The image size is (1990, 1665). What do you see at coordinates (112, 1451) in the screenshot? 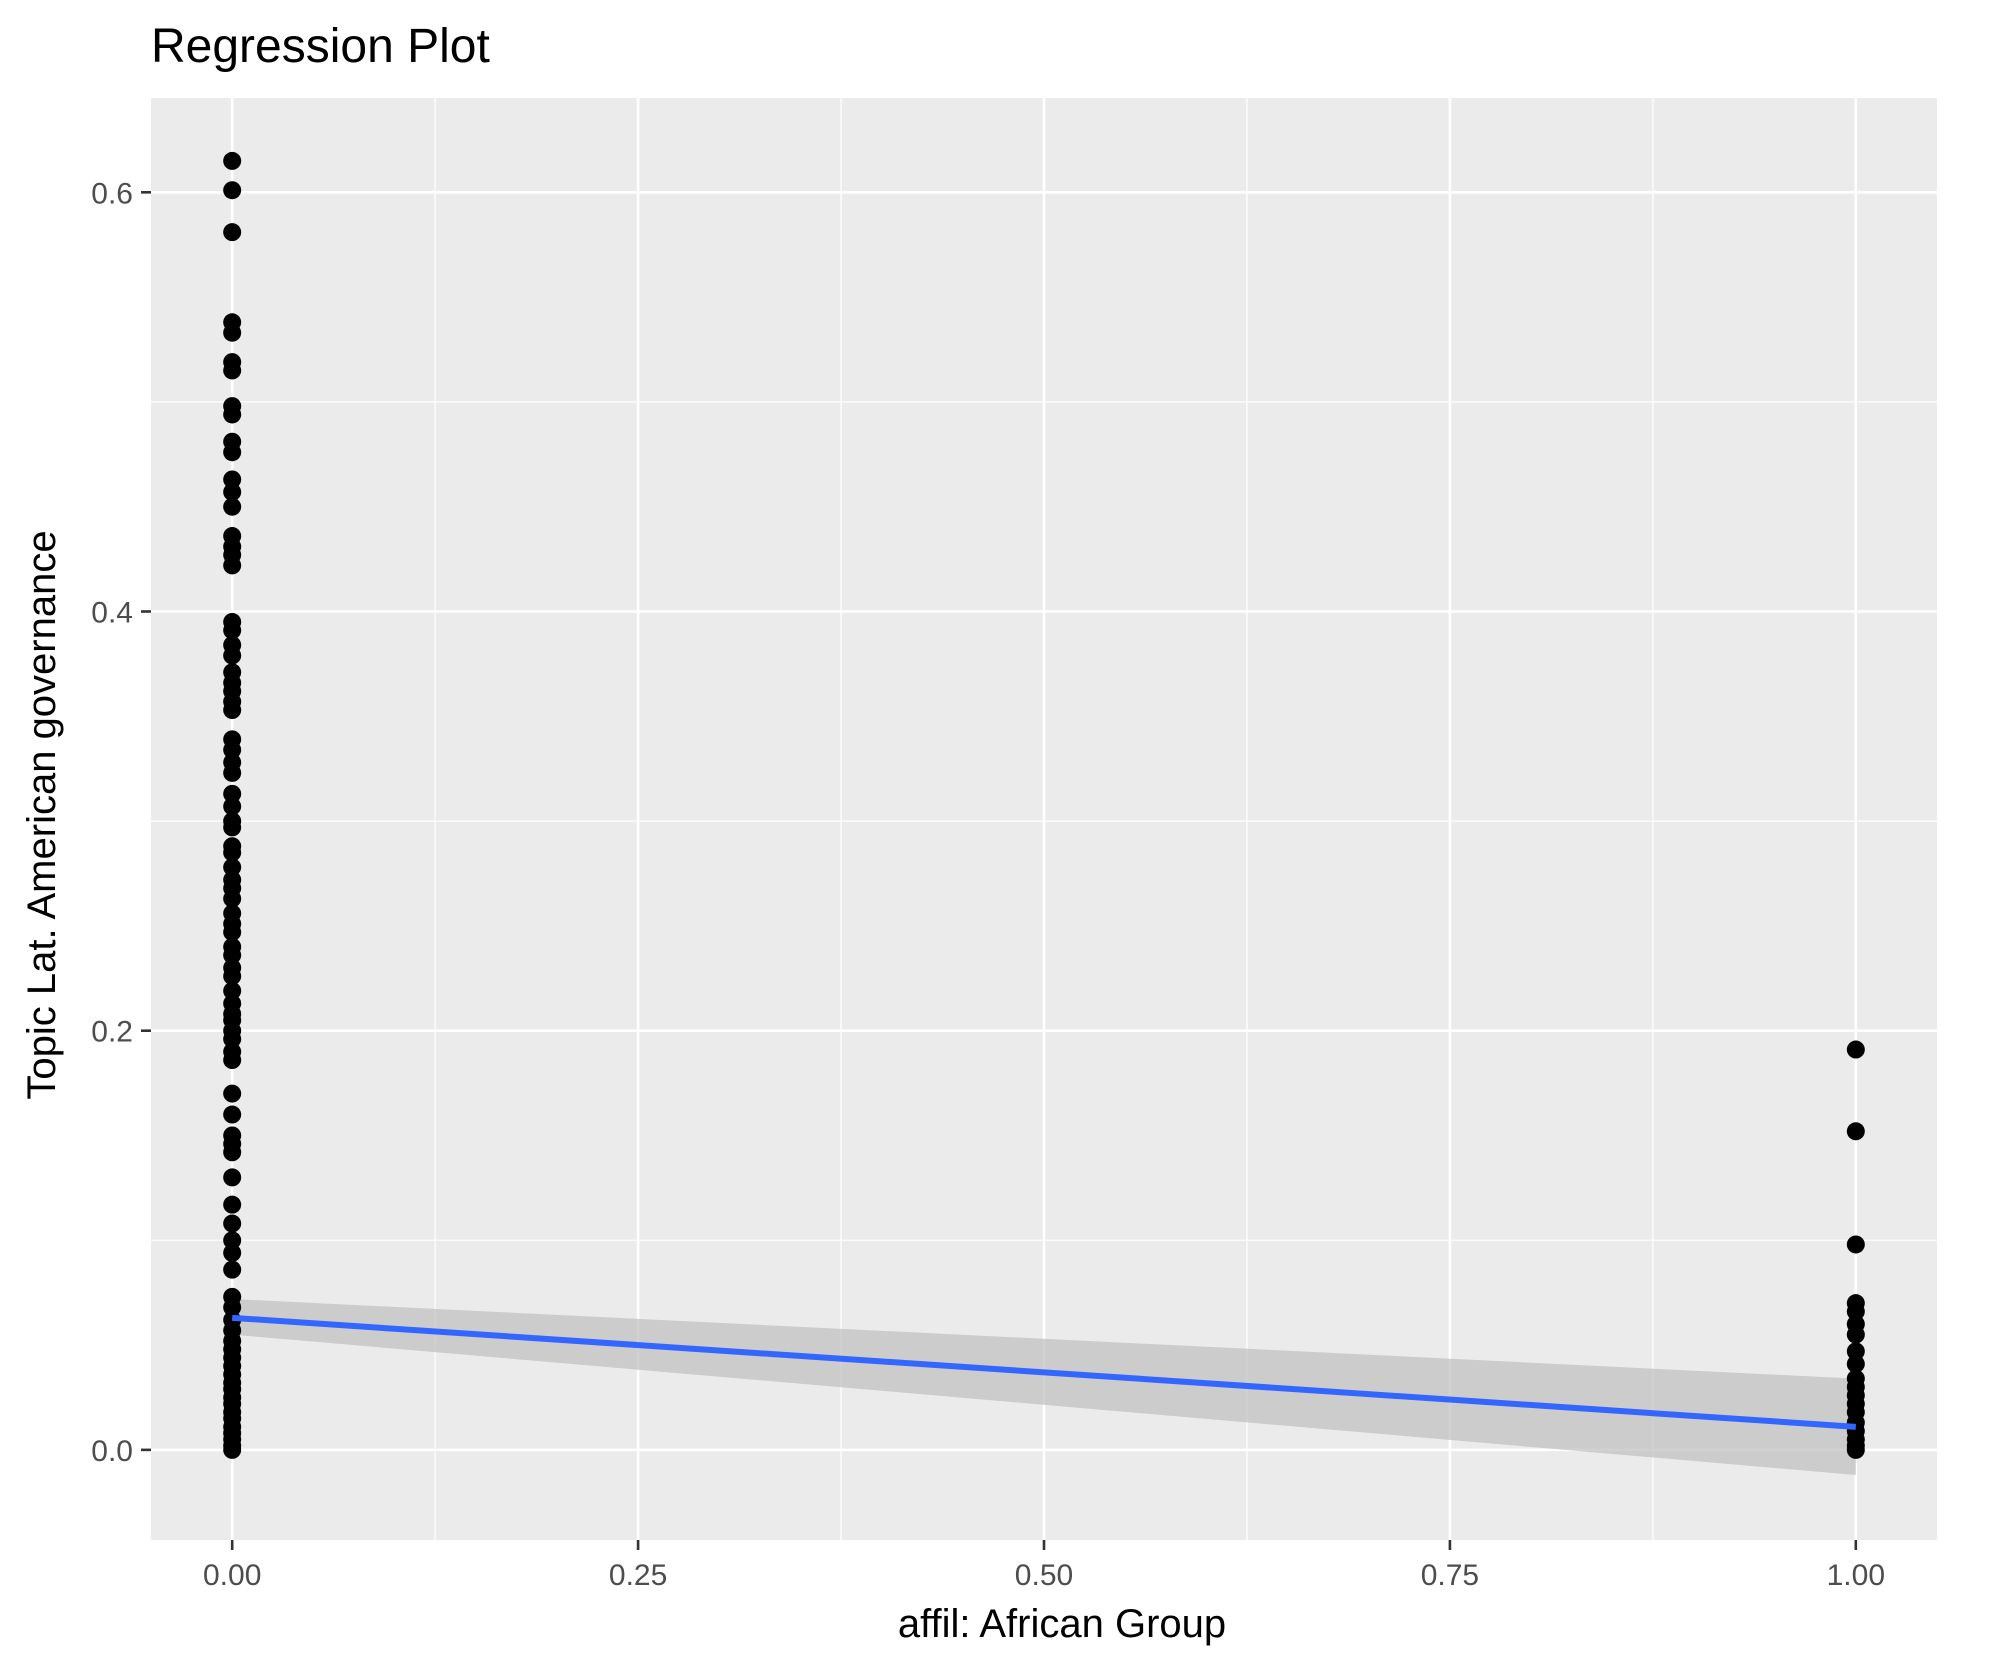
I see `y-tick-label: 0.0` at bounding box center [112, 1451].